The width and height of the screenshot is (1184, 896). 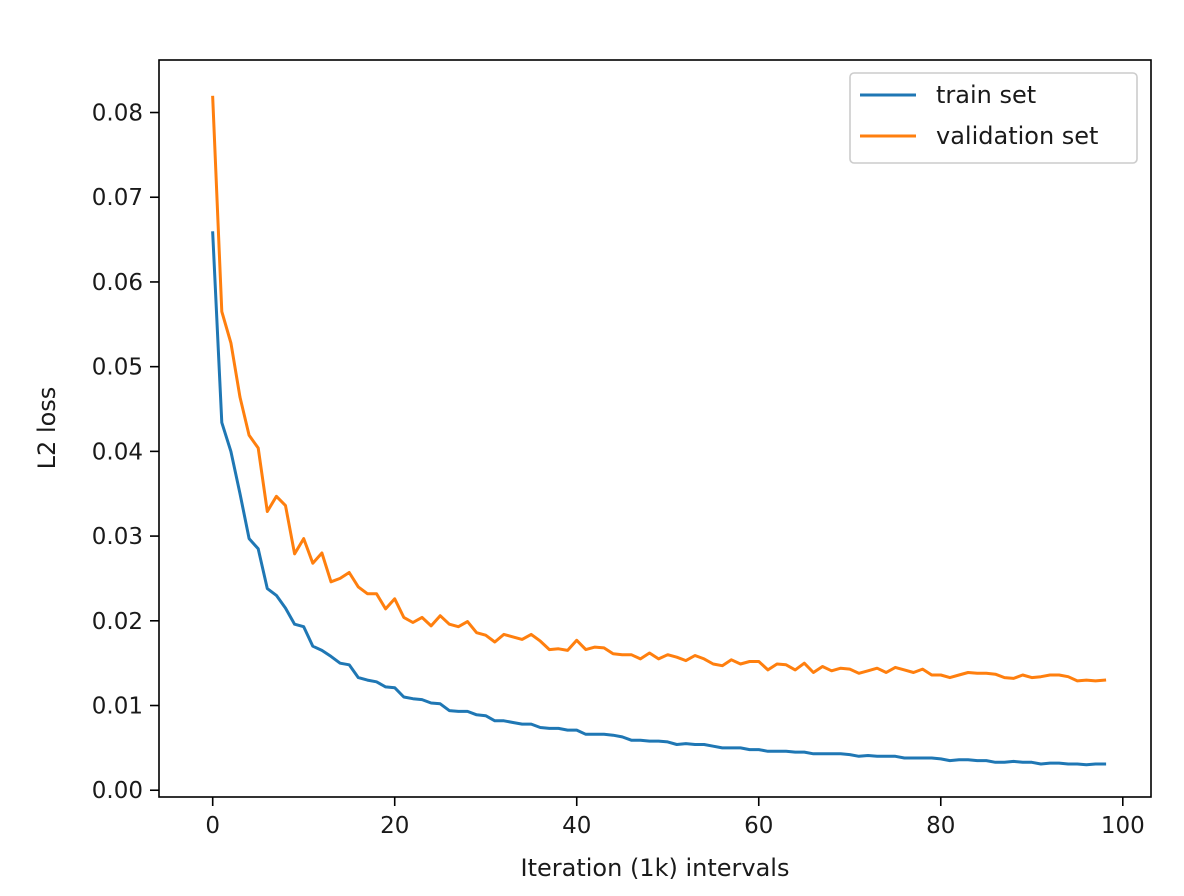 What do you see at coordinates (117, 198) in the screenshot?
I see `y-tick-label: 0.07` at bounding box center [117, 198].